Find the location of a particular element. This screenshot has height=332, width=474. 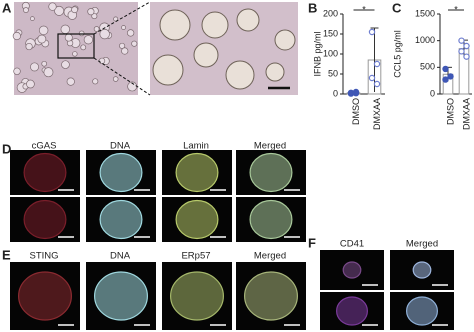

zoom-box is located at coordinates (76, 46).